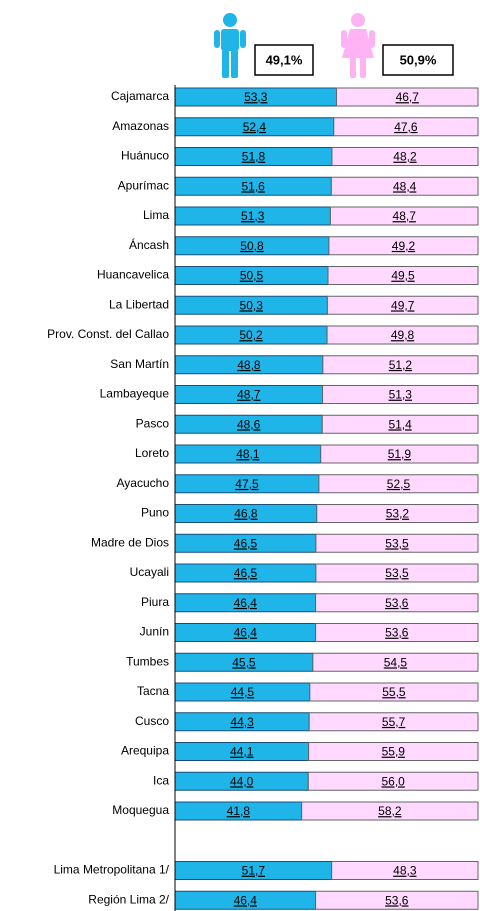 This screenshot has width=480, height=911. Describe the element at coordinates (161, 780) in the screenshot. I see `category-label: Ica` at that location.